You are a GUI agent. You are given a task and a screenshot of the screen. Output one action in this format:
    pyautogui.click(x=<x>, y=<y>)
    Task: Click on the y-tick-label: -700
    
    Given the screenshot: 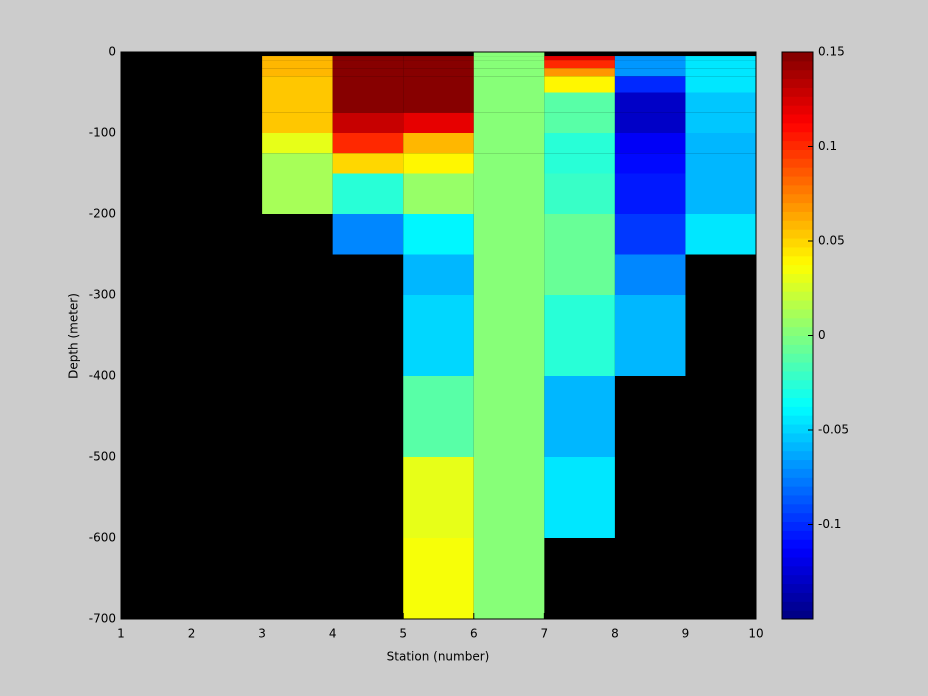 What is the action you would take?
    pyautogui.click(x=102, y=619)
    